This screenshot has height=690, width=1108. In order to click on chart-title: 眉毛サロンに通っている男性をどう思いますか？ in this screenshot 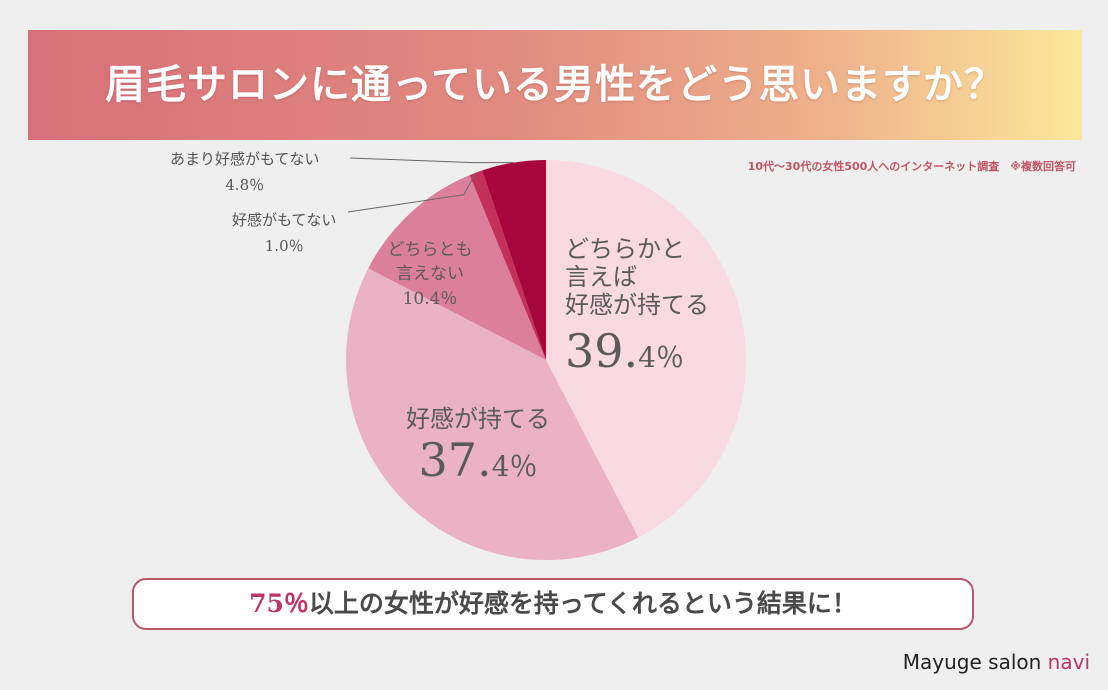, I will do `click(555, 85)`.